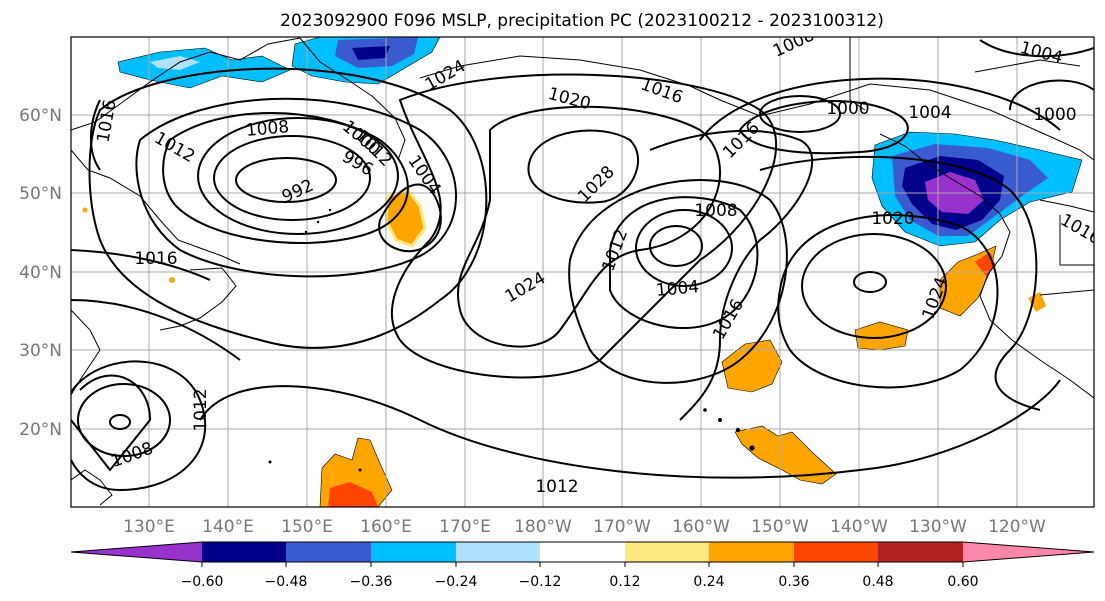  I want to click on longitude-label: 160°E, so click(386, 527).